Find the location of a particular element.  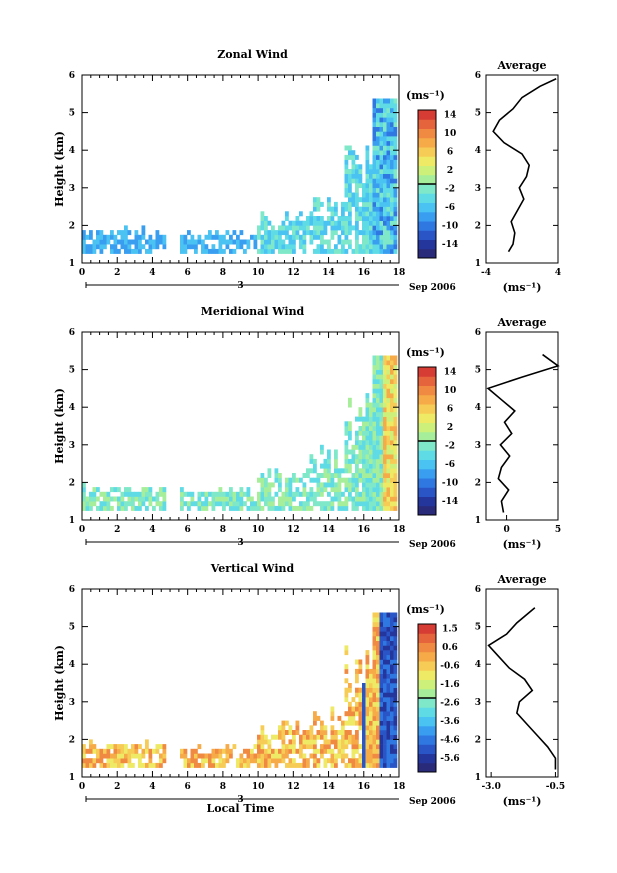

average-y-tick-label: 4 is located at coordinates (478, 151).